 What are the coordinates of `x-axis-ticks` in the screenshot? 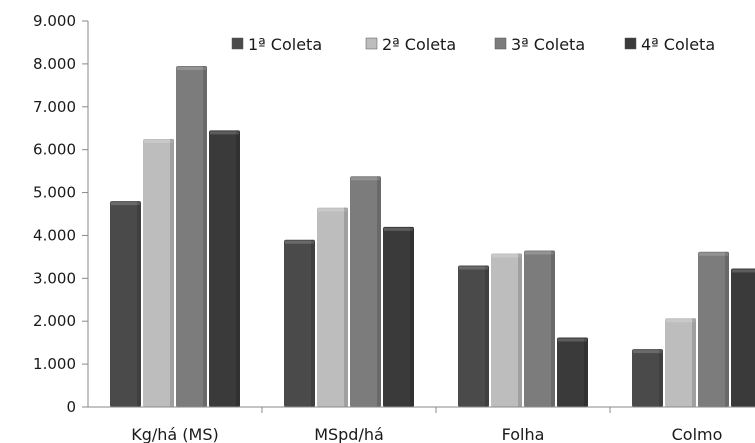 It's located at (436, 410).